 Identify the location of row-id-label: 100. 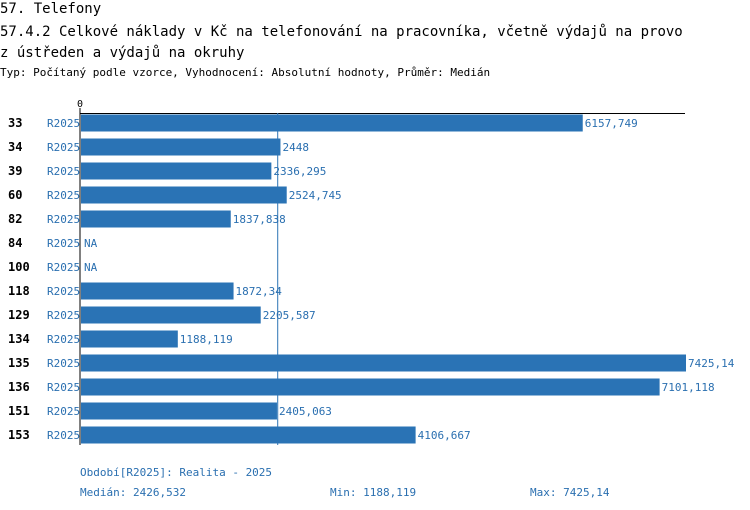
(19, 267).